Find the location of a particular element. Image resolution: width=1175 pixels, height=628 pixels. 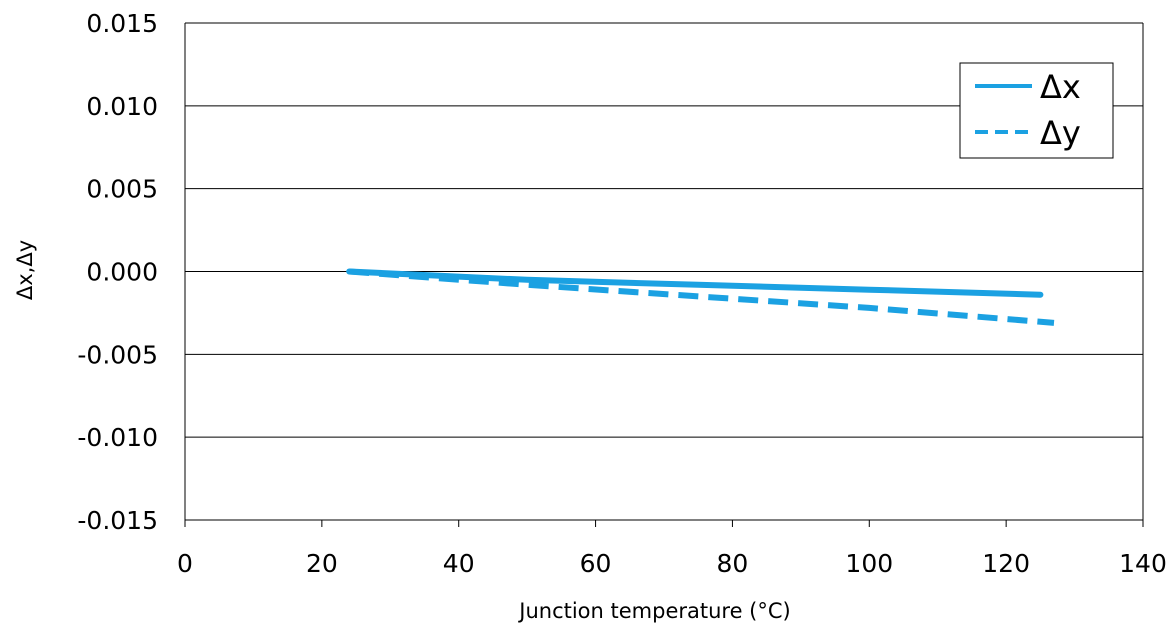

x-axis-title: Junction temperature (°C) is located at coordinates (653, 611).